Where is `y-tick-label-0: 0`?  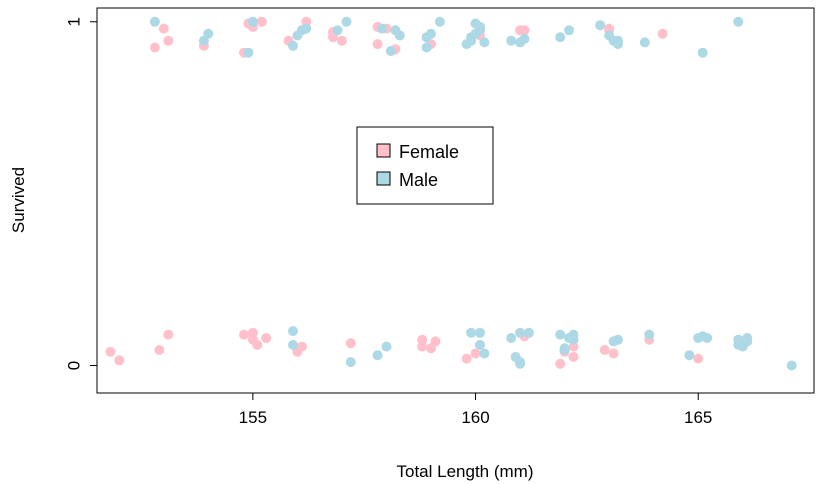 y-tick-label-0: 0 is located at coordinates (74, 365).